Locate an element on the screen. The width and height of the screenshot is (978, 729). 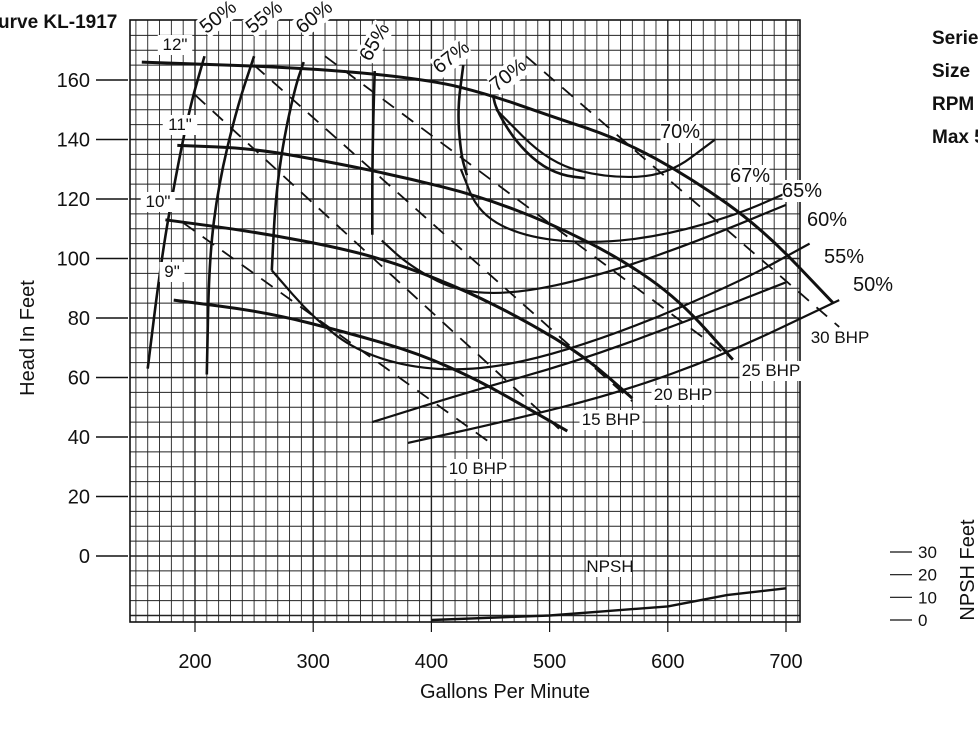
efficiency-label-right-text: 60% is located at coordinates (827, 220).